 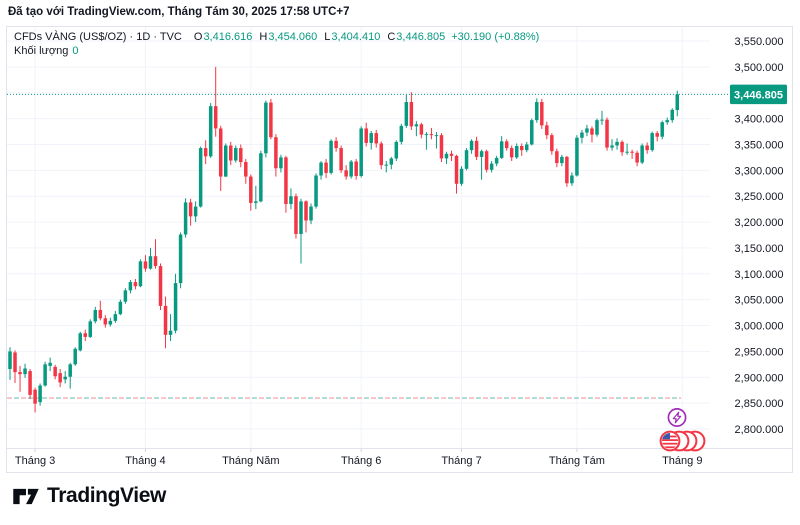 I want to click on lightning-idea-icon, so click(x=677, y=417).